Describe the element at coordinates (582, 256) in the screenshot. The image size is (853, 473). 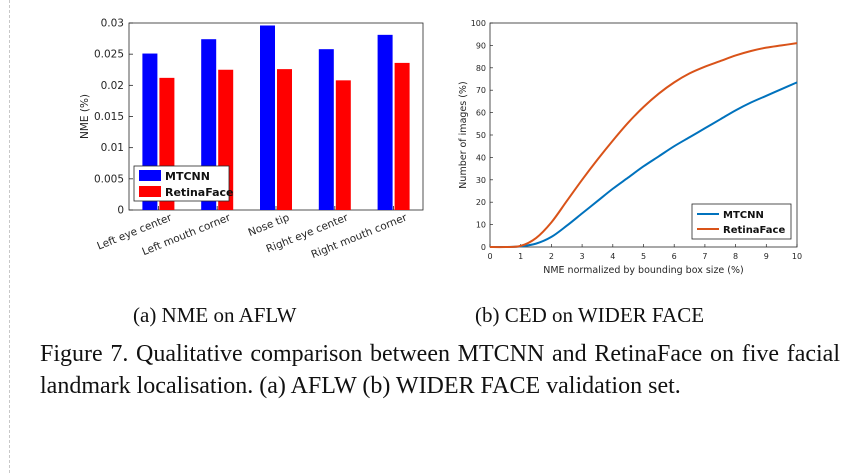
I see `x-tick-label: 3` at that location.